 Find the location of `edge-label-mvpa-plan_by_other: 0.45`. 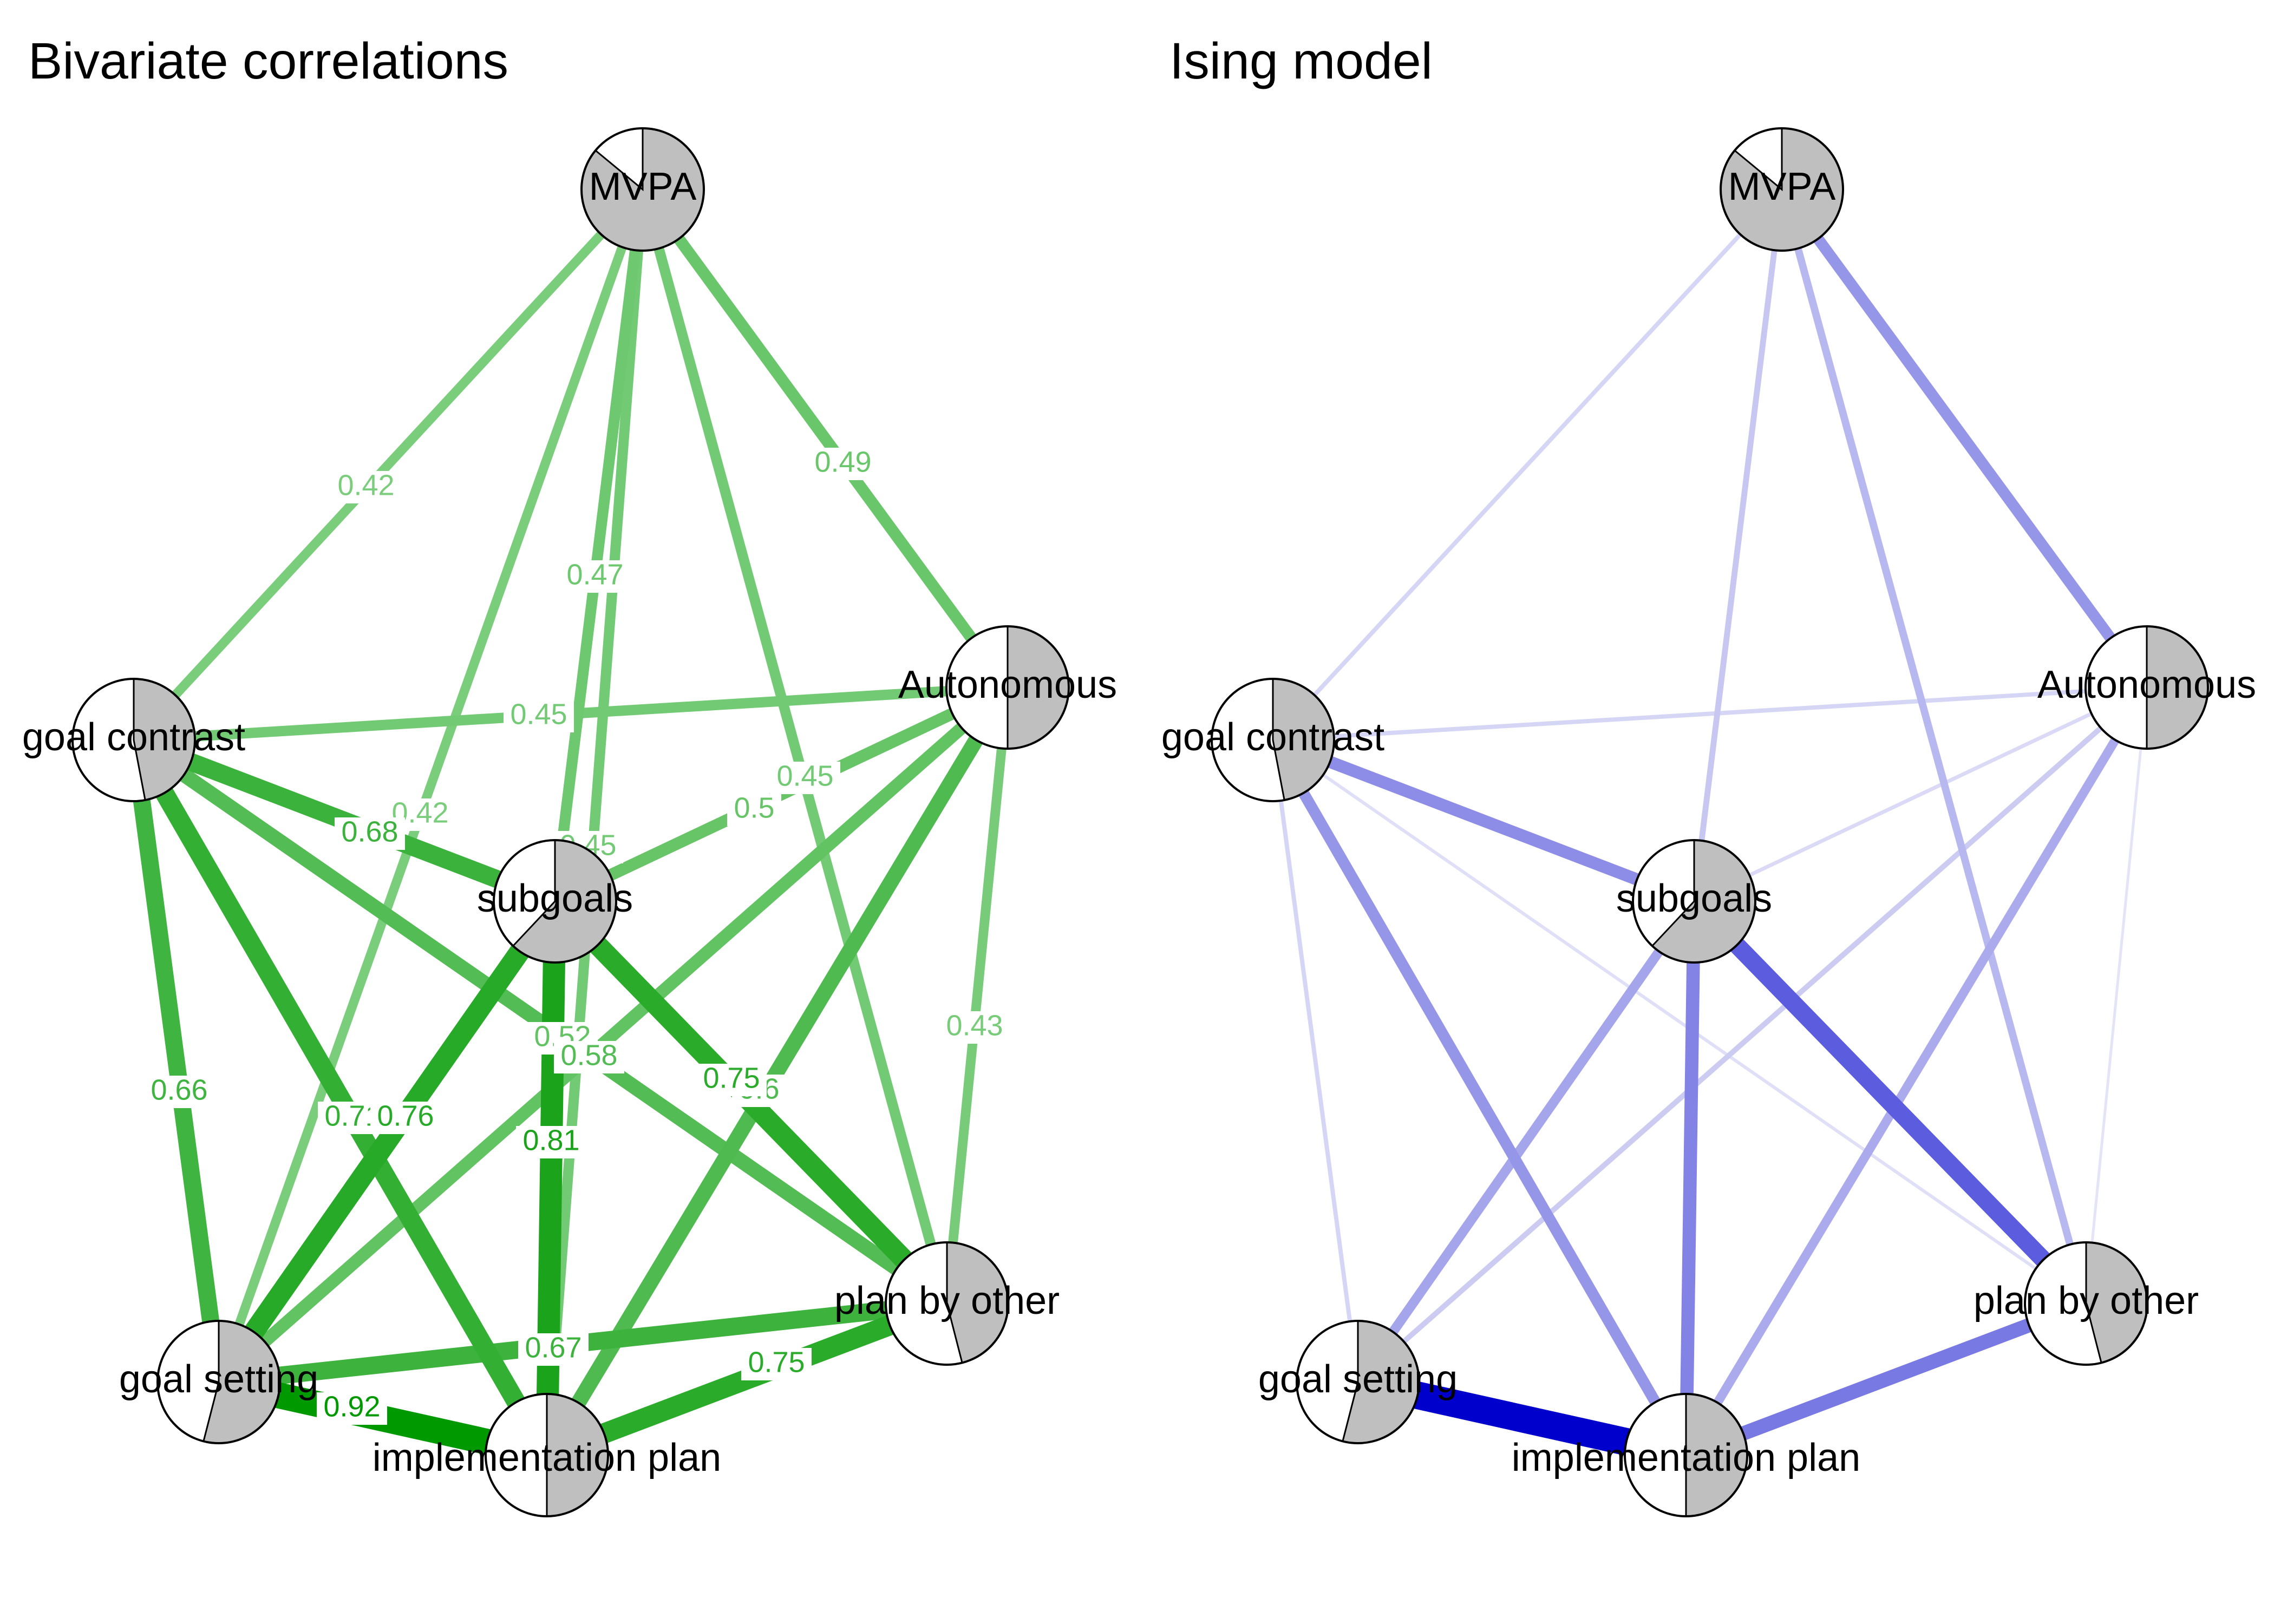

edge-label-mvpa-plan_by_other: 0.45 is located at coordinates (805, 775).